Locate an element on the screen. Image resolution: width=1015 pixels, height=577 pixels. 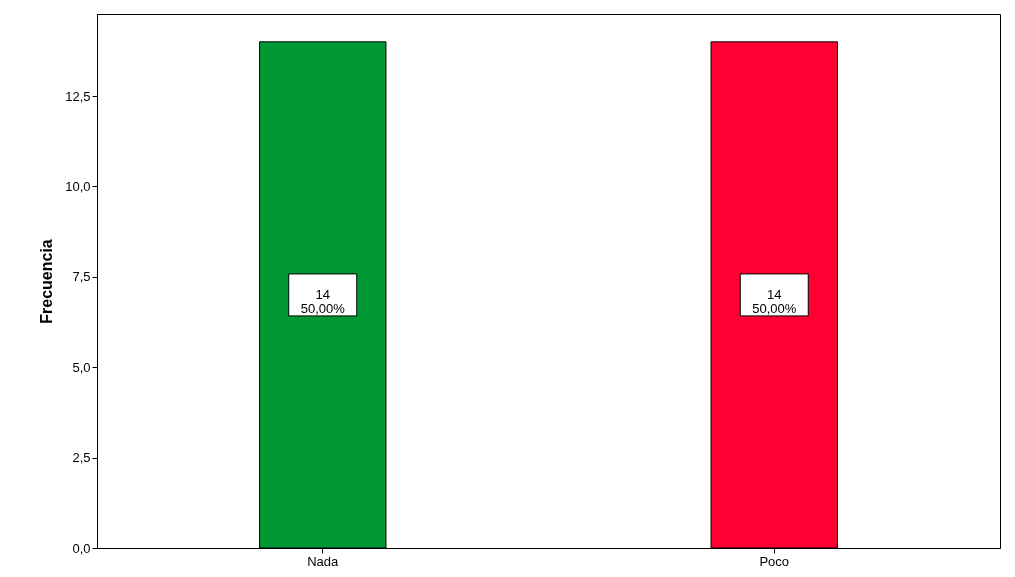
x-tick-label: Poco is located at coordinates (774, 561).